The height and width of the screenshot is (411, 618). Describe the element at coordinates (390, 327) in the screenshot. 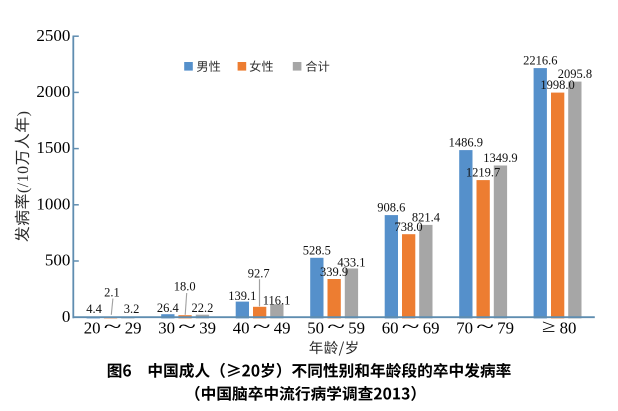

I see `svg-text: 60` at that location.